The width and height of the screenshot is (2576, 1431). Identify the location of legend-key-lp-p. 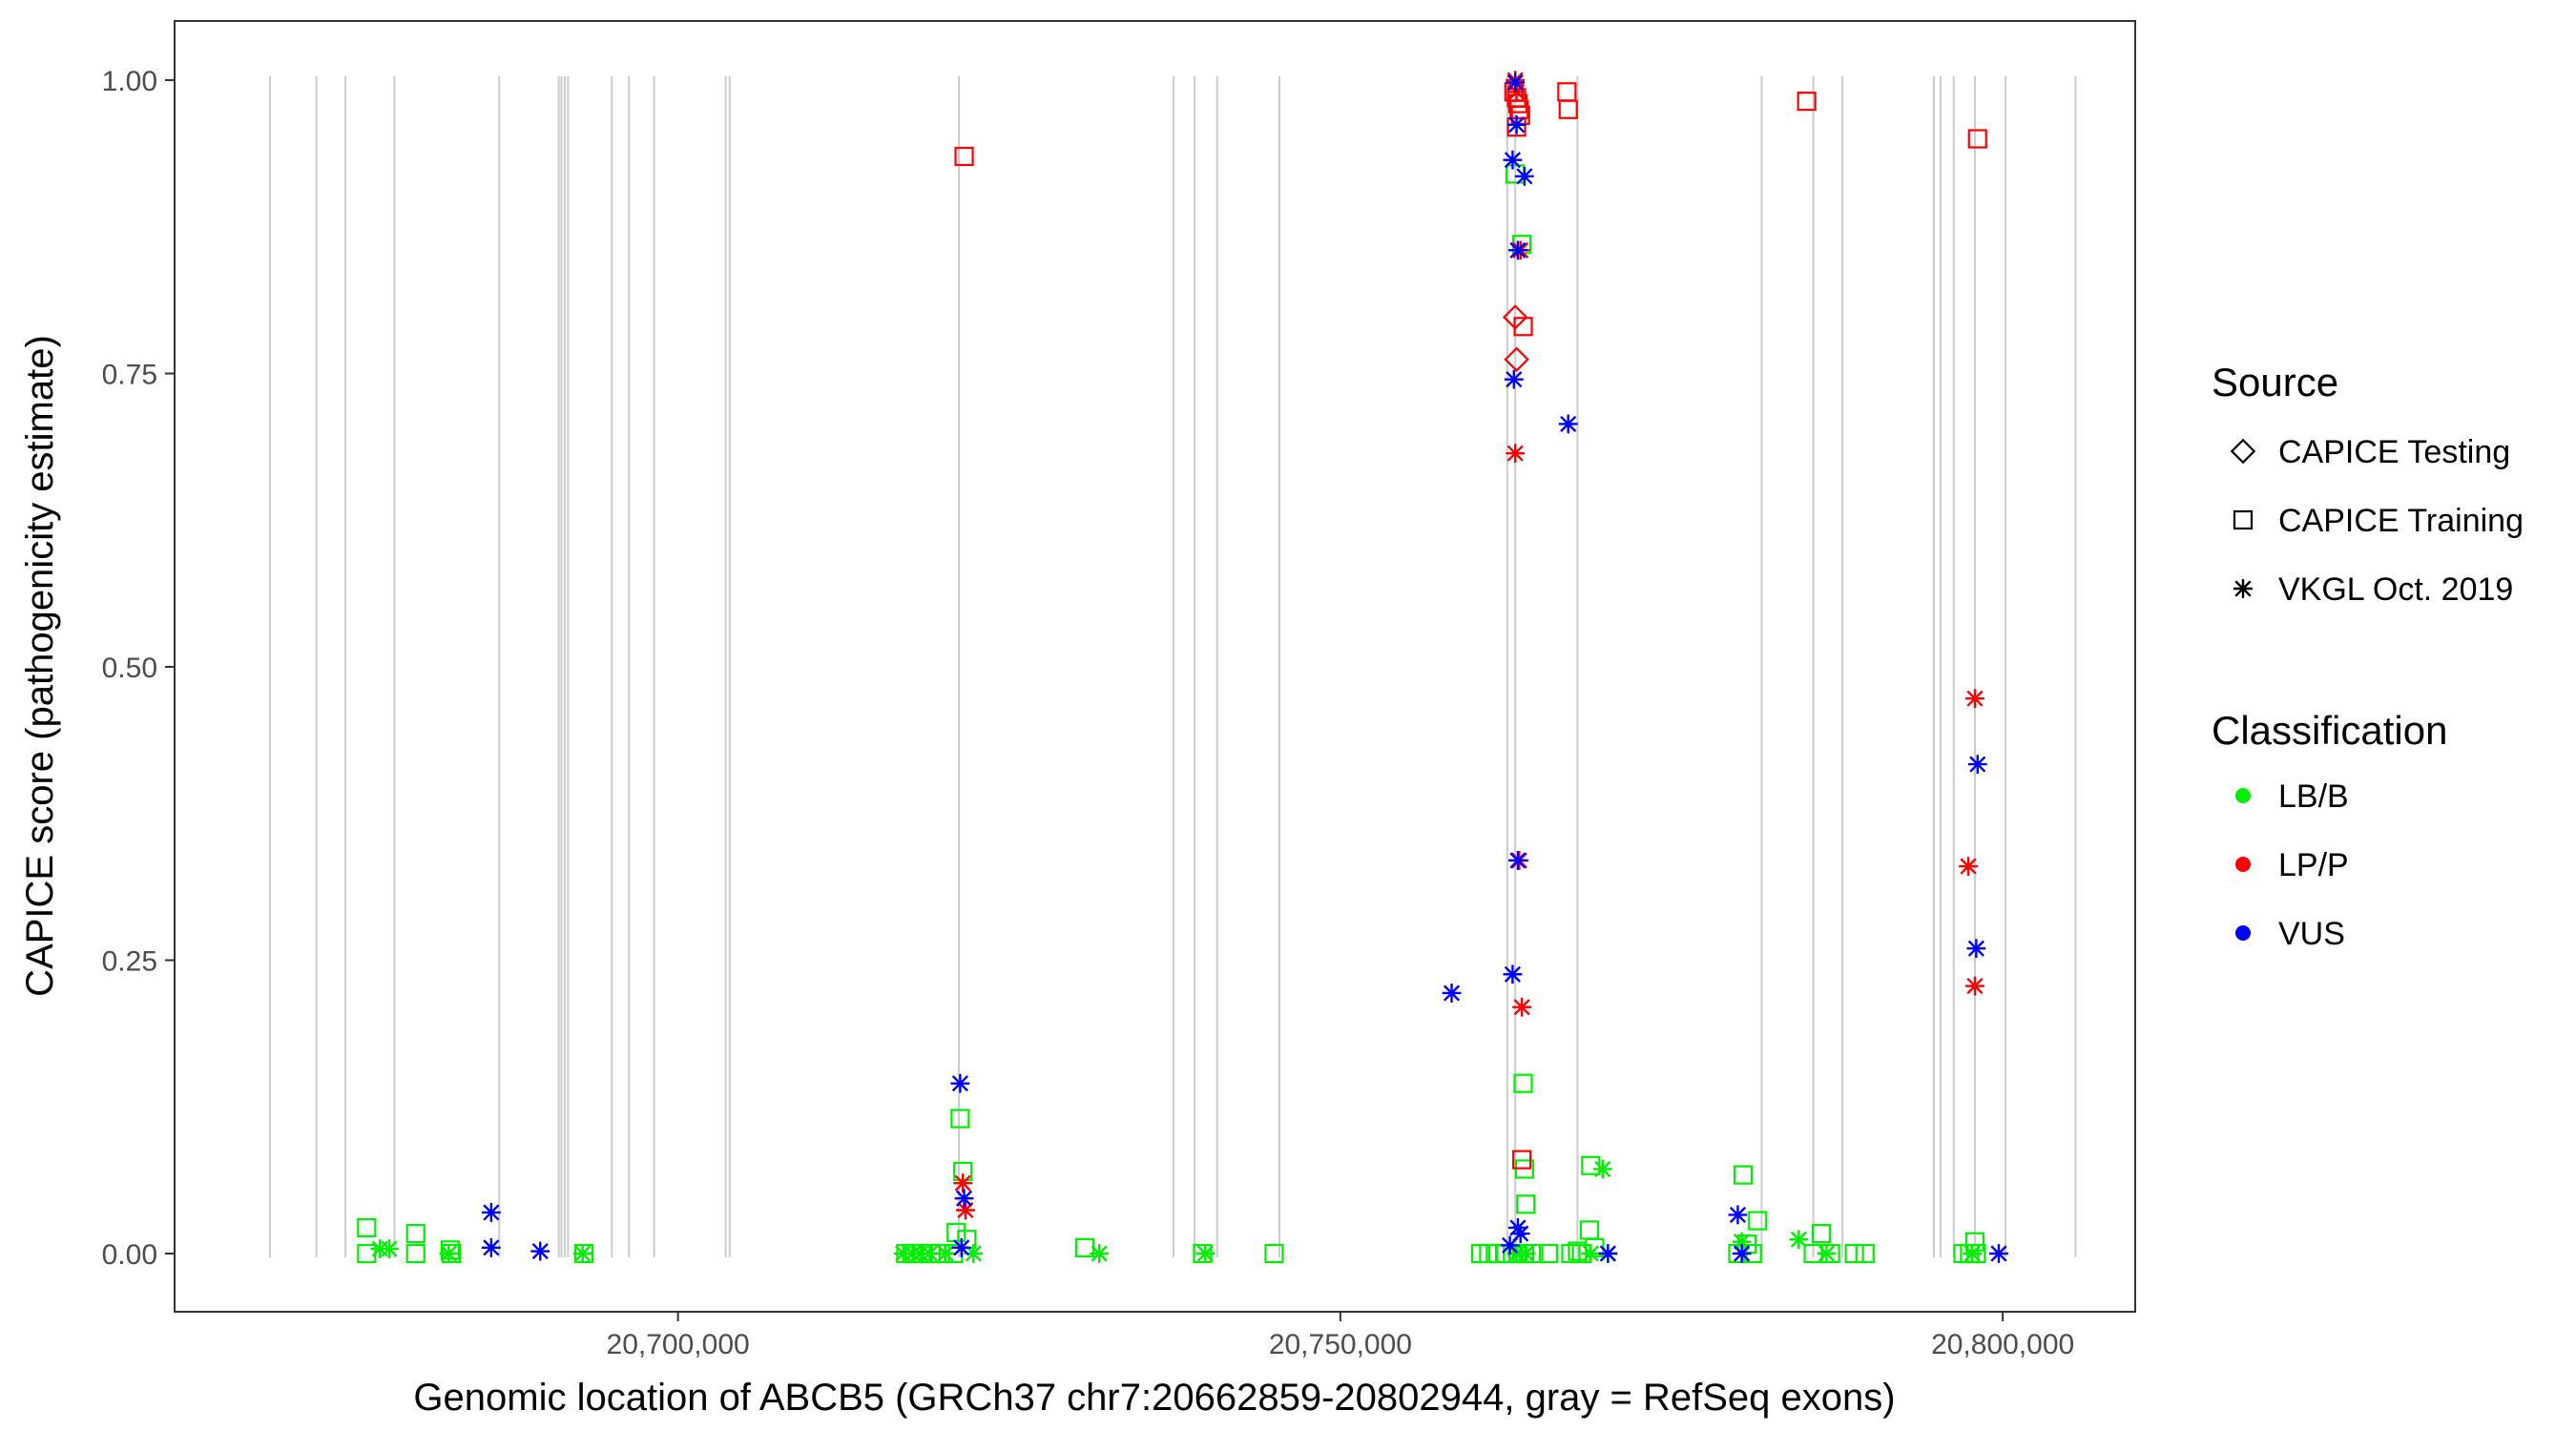
(2243, 864).